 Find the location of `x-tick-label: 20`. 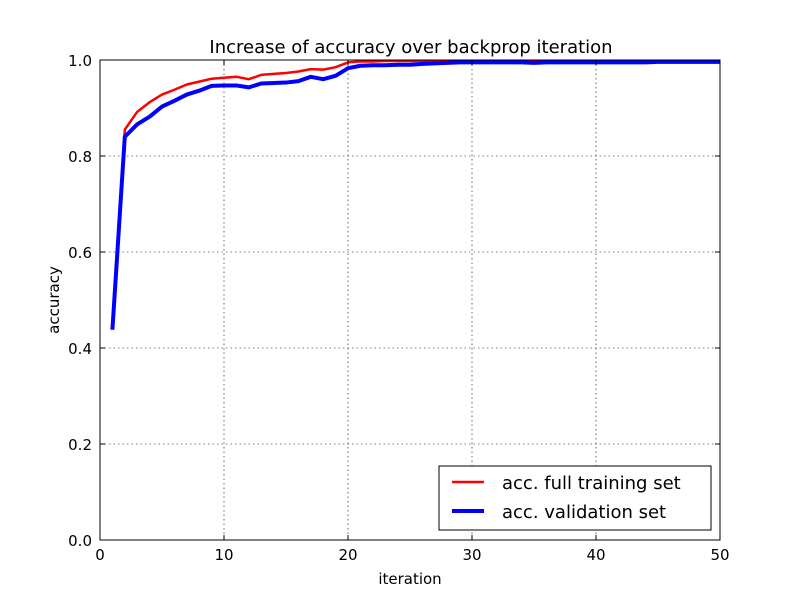

x-tick-label: 20 is located at coordinates (347, 555).